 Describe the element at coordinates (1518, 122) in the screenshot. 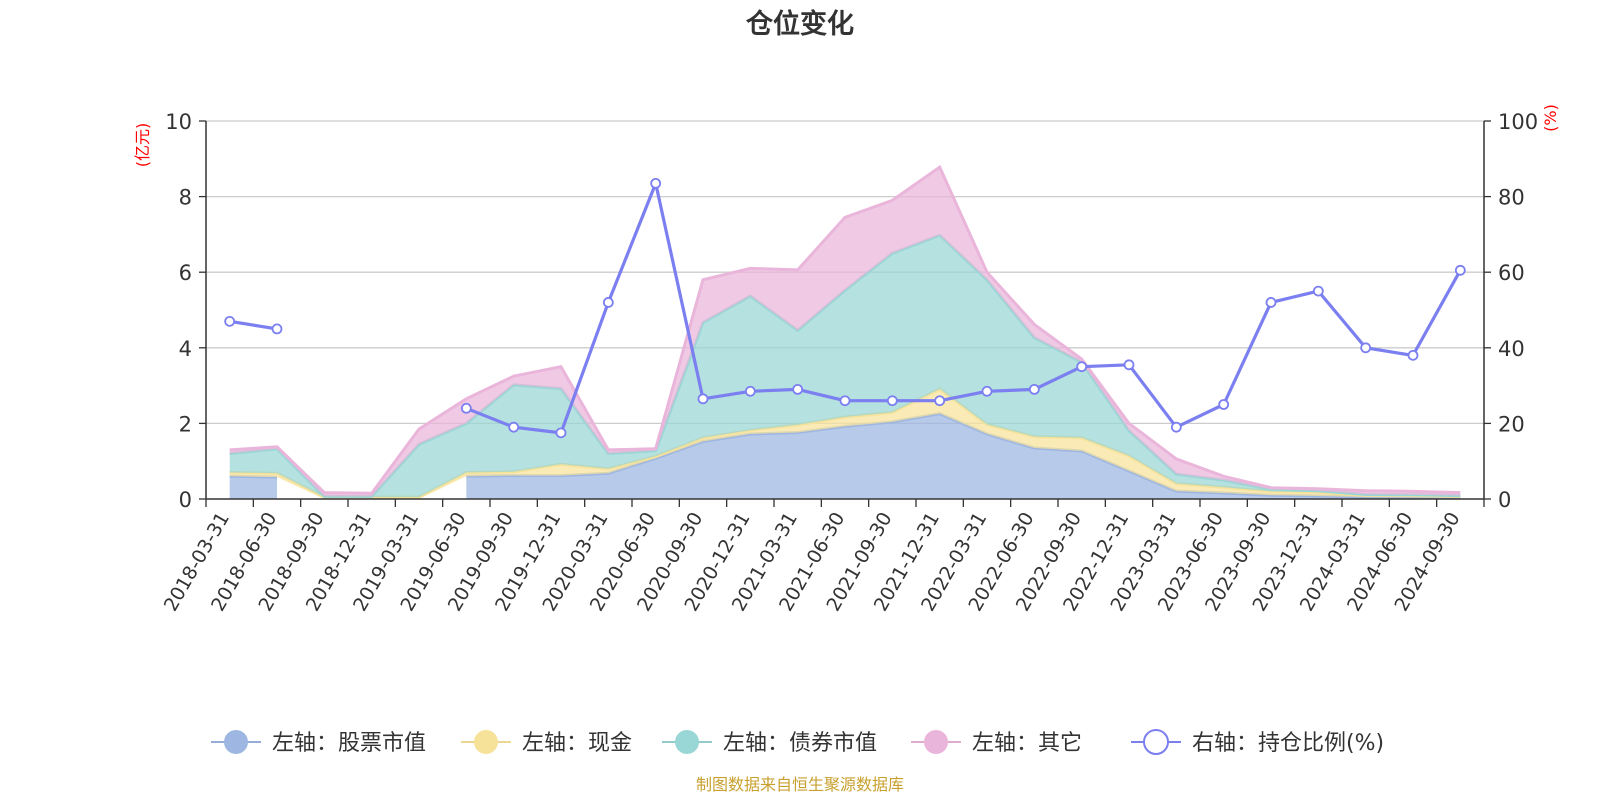

I see `right-tick-label: 100` at that location.